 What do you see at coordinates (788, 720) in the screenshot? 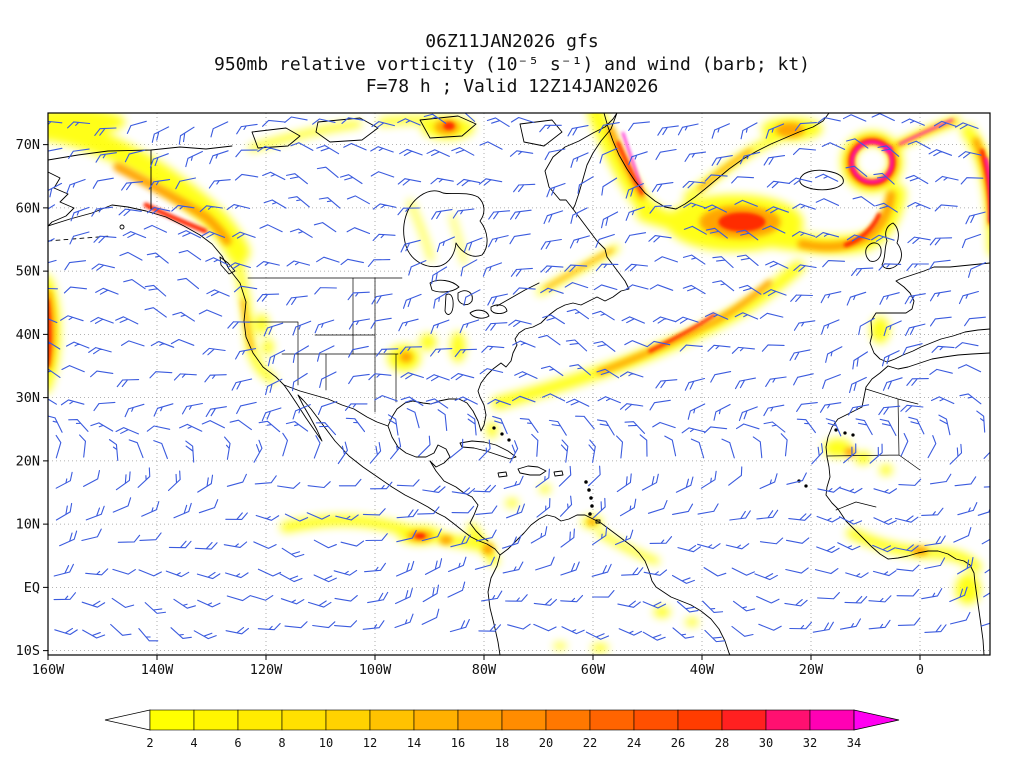
I see `colorbar-segment` at bounding box center [788, 720].